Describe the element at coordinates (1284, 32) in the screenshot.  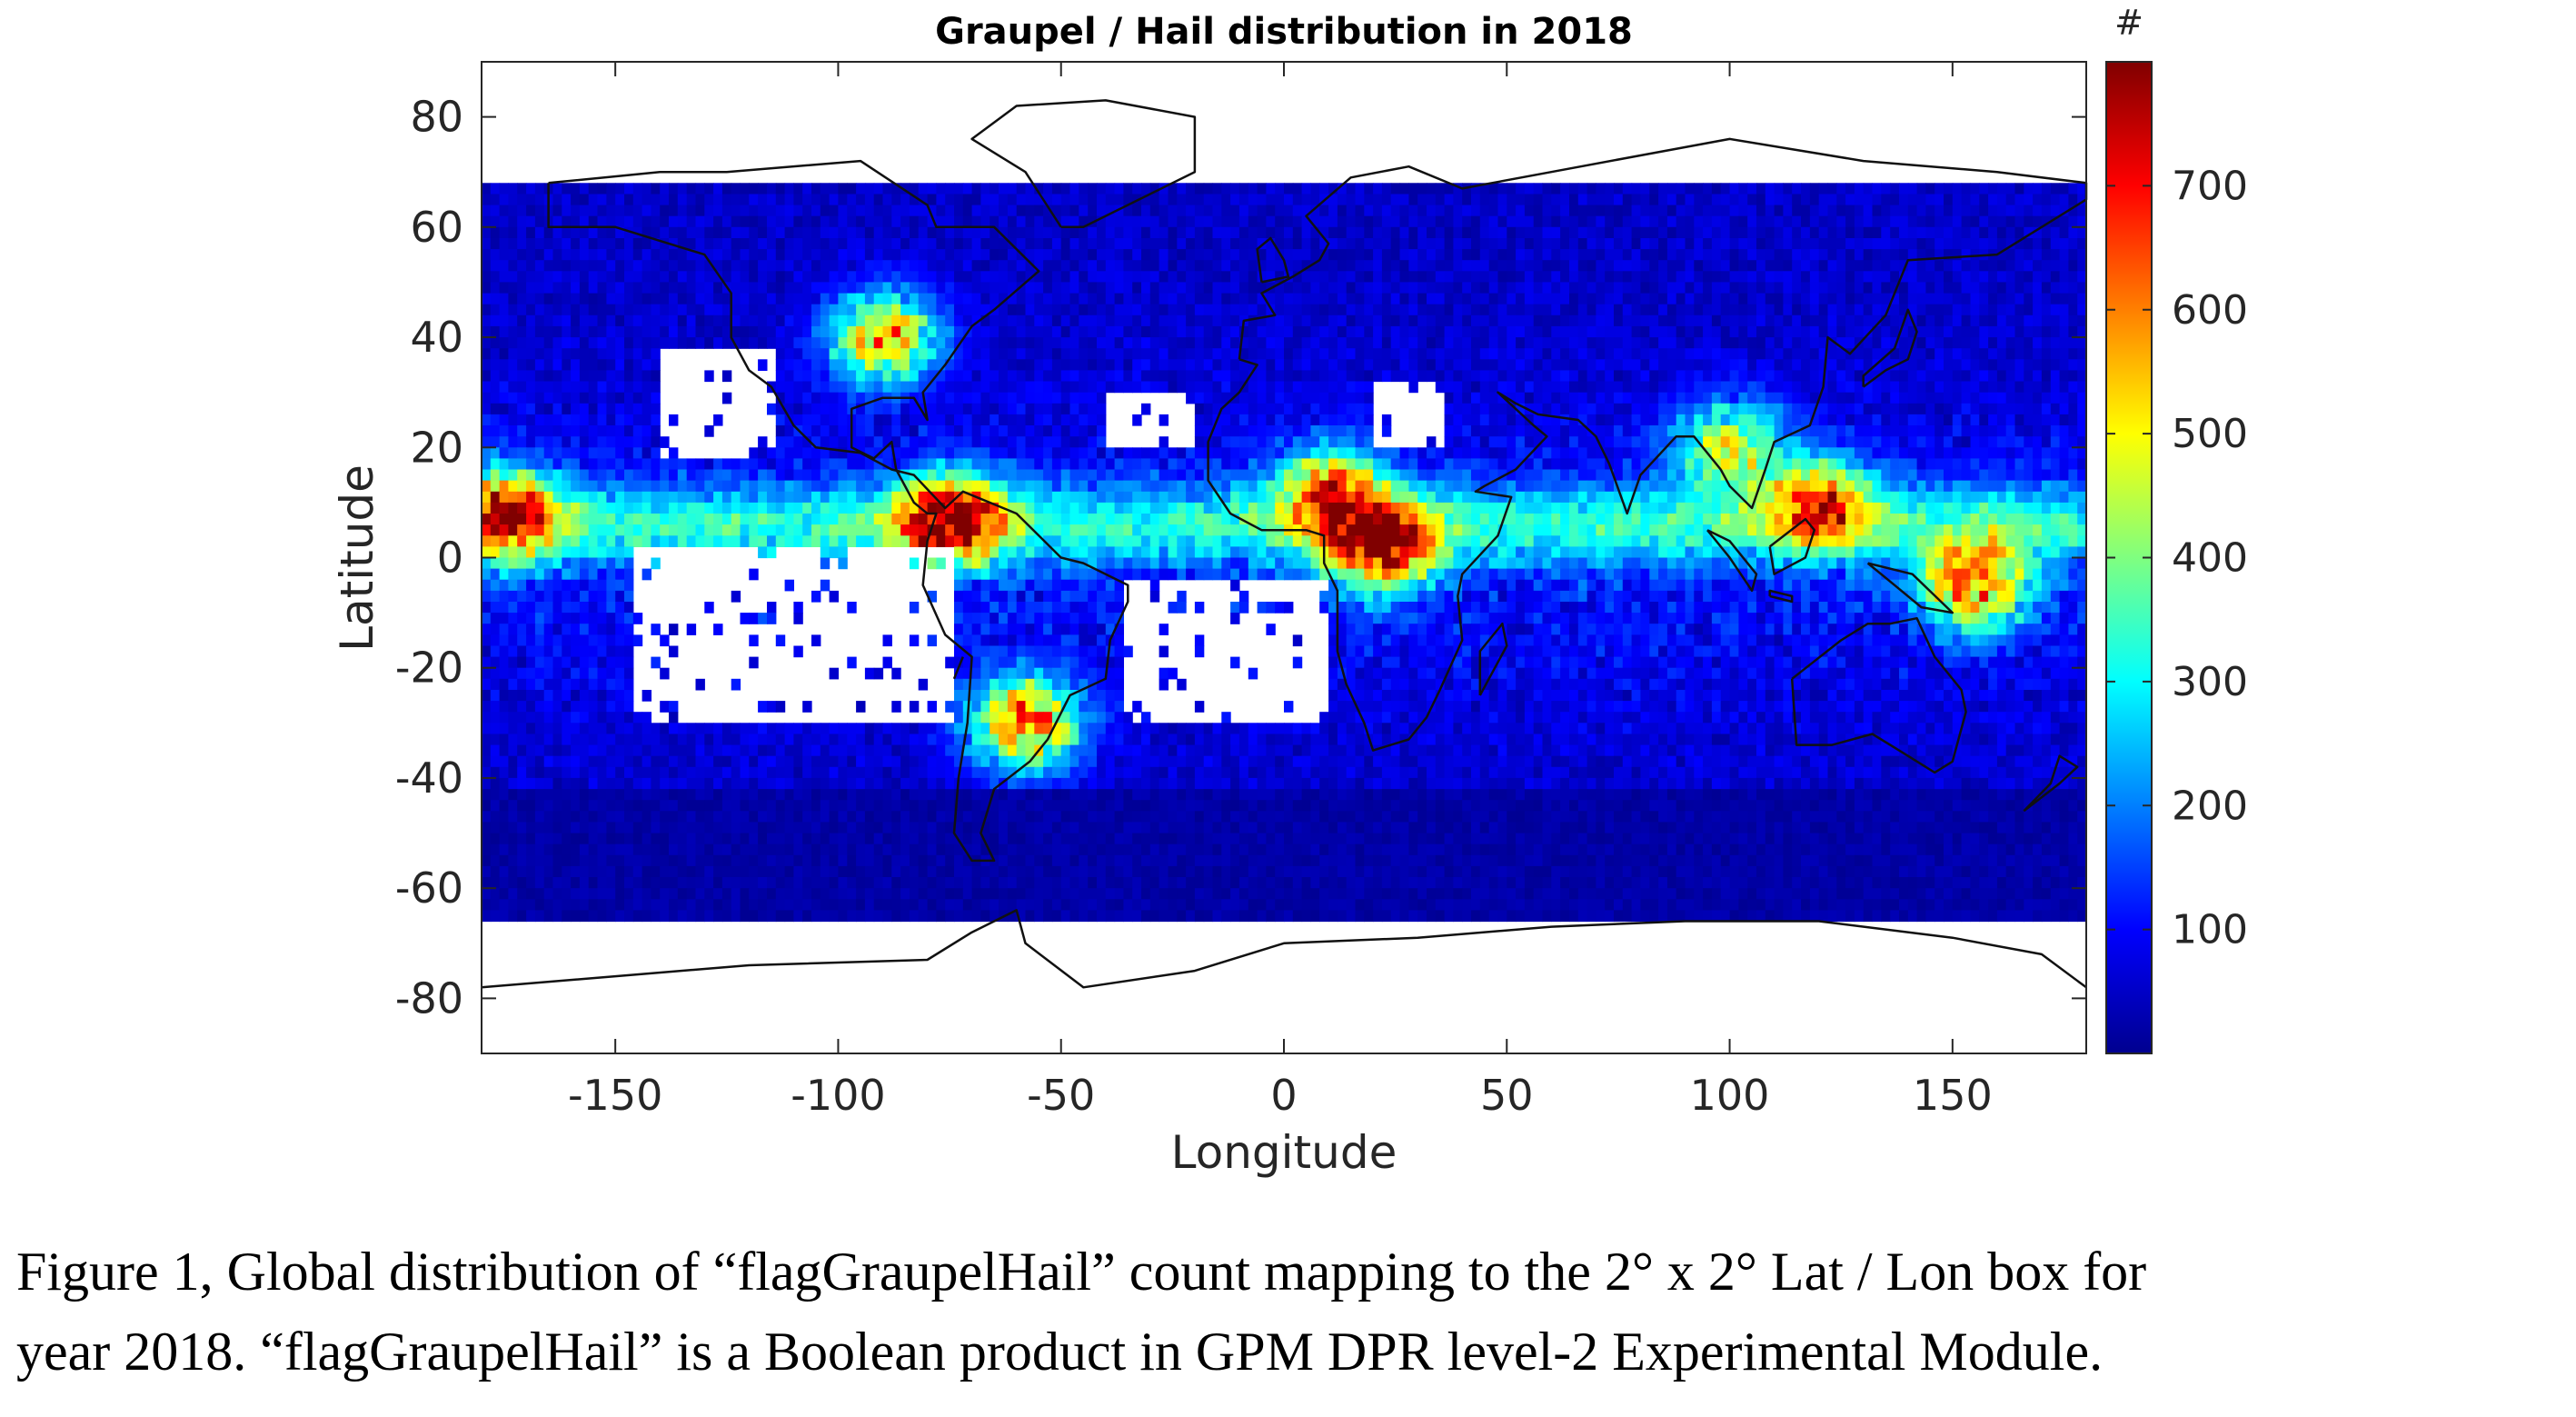
I see `chart-title: Graupel / Hail distribution in 2018` at that location.